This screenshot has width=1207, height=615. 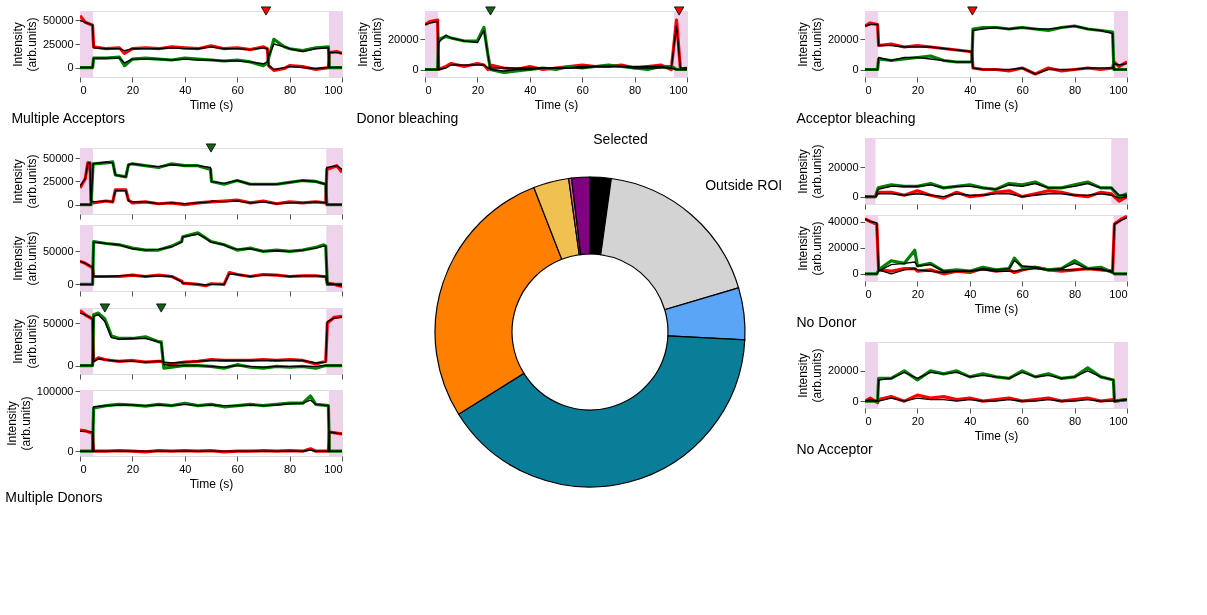 What do you see at coordinates (68, 118) in the screenshot?
I see `text: Multiple Acceptors` at bounding box center [68, 118].